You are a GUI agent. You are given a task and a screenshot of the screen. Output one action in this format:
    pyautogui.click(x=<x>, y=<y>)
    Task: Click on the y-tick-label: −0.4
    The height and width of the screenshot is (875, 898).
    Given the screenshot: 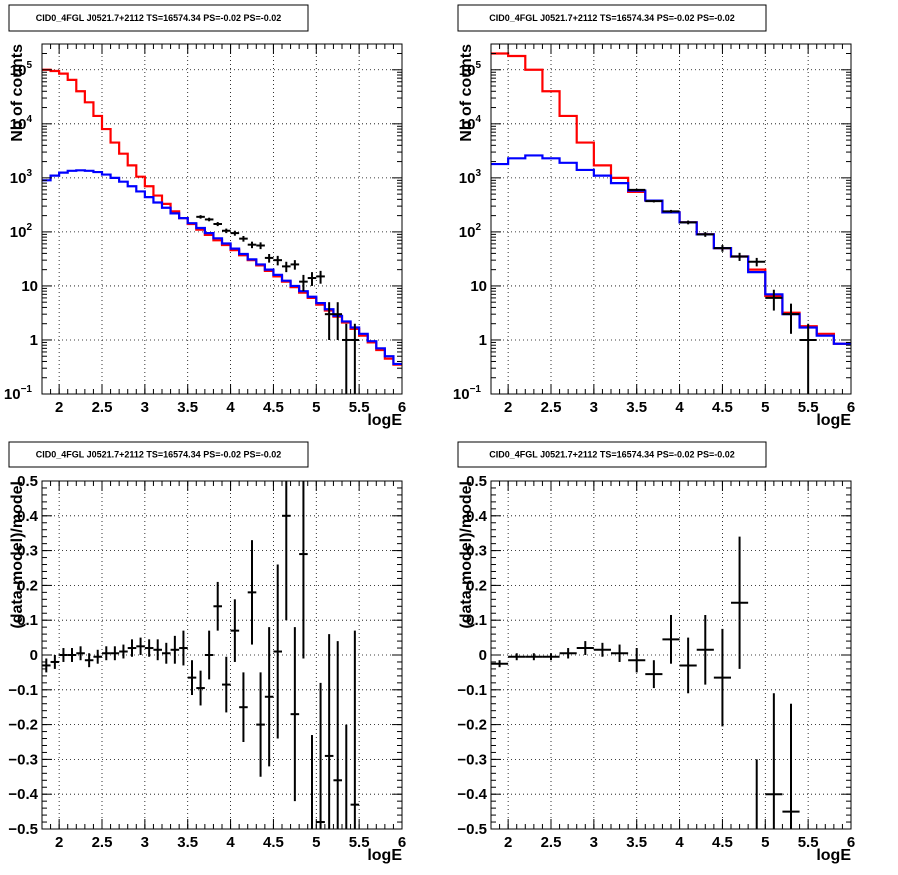 What is the action you would take?
    pyautogui.click(x=472, y=794)
    